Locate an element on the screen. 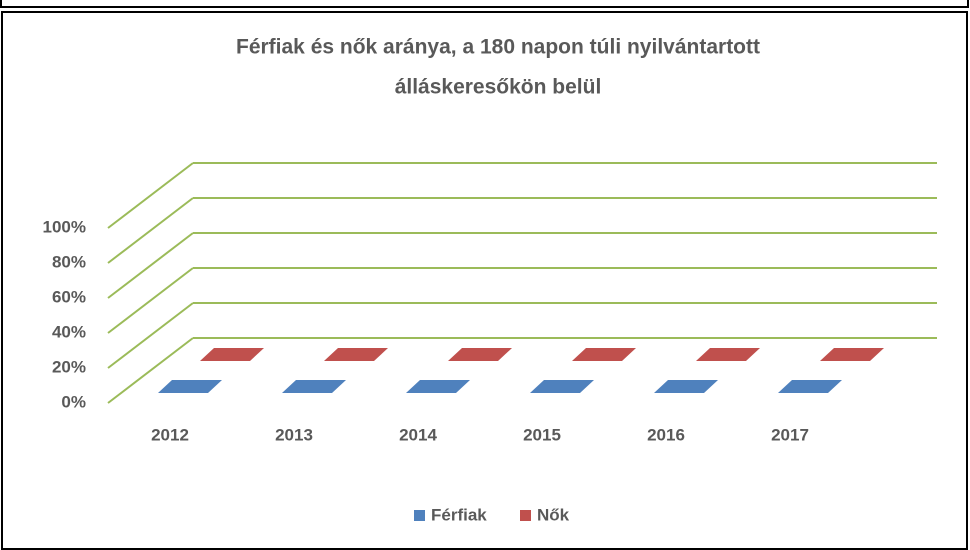 The image size is (970, 550). x-tick-label: 2017 is located at coordinates (790, 434).